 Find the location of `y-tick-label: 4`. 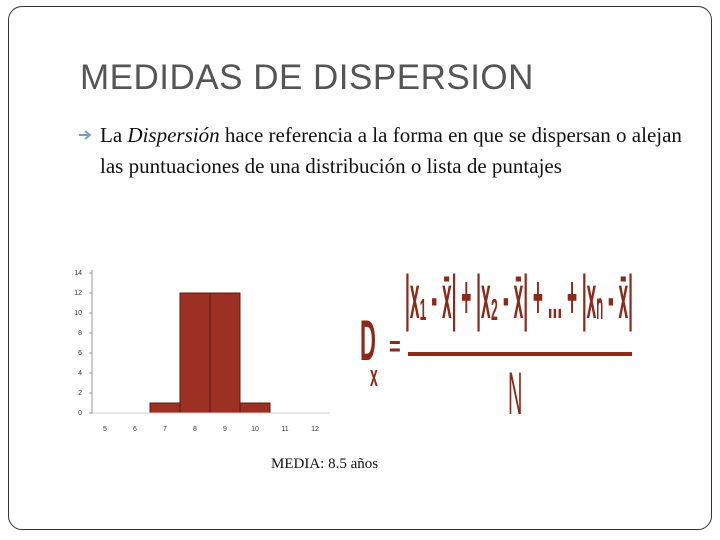

y-tick-label: 4 is located at coordinates (80, 373).